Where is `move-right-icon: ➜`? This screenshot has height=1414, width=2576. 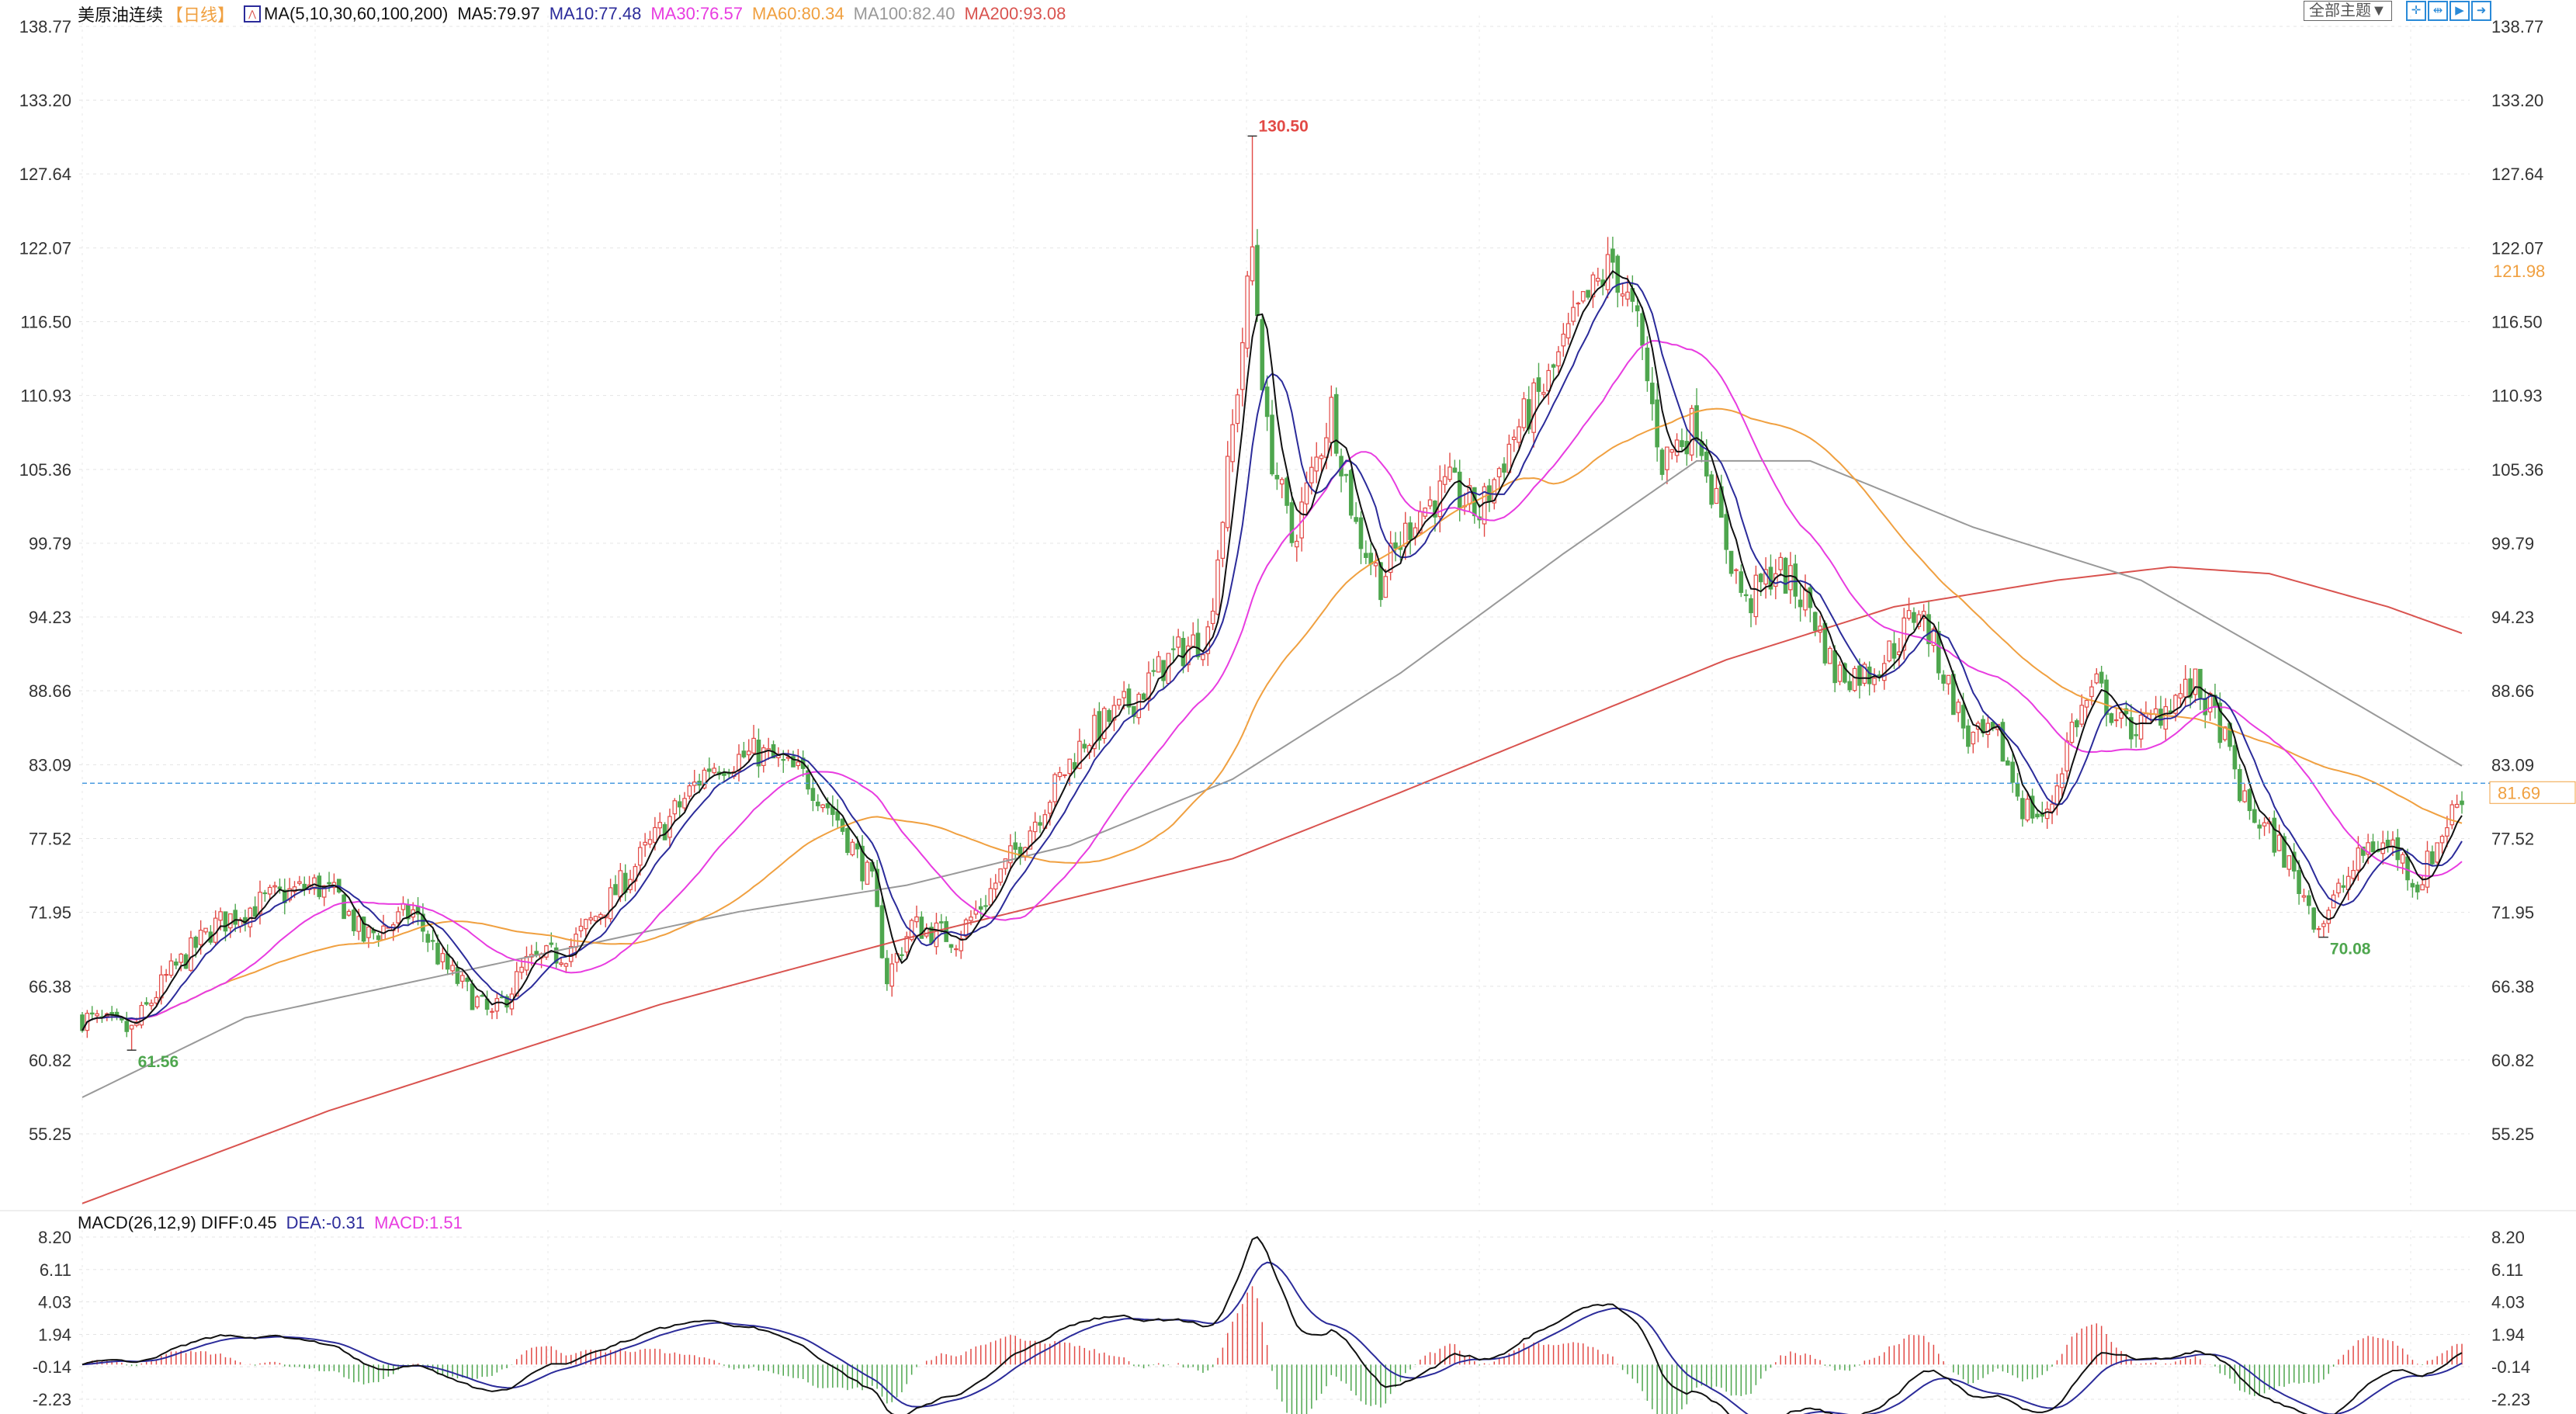 move-right-icon: ➜ is located at coordinates (2481, 11).